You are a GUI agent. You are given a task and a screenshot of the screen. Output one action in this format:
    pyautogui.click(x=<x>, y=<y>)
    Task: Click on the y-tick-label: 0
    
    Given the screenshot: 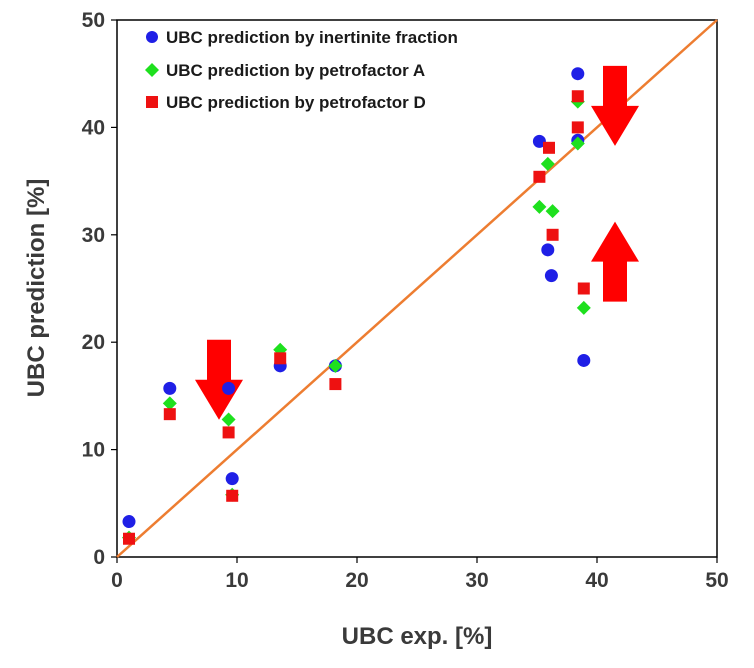 What is the action you would take?
    pyautogui.click(x=99, y=557)
    